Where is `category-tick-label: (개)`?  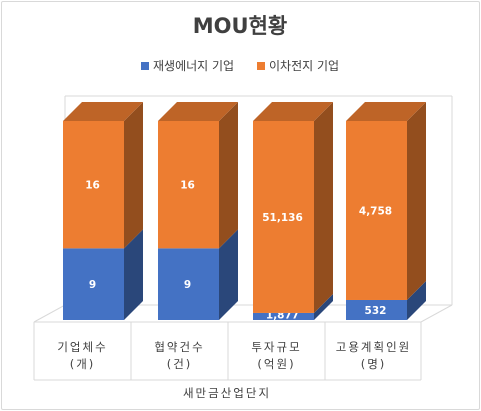 category-tick-label: (개) is located at coordinates (83, 364).